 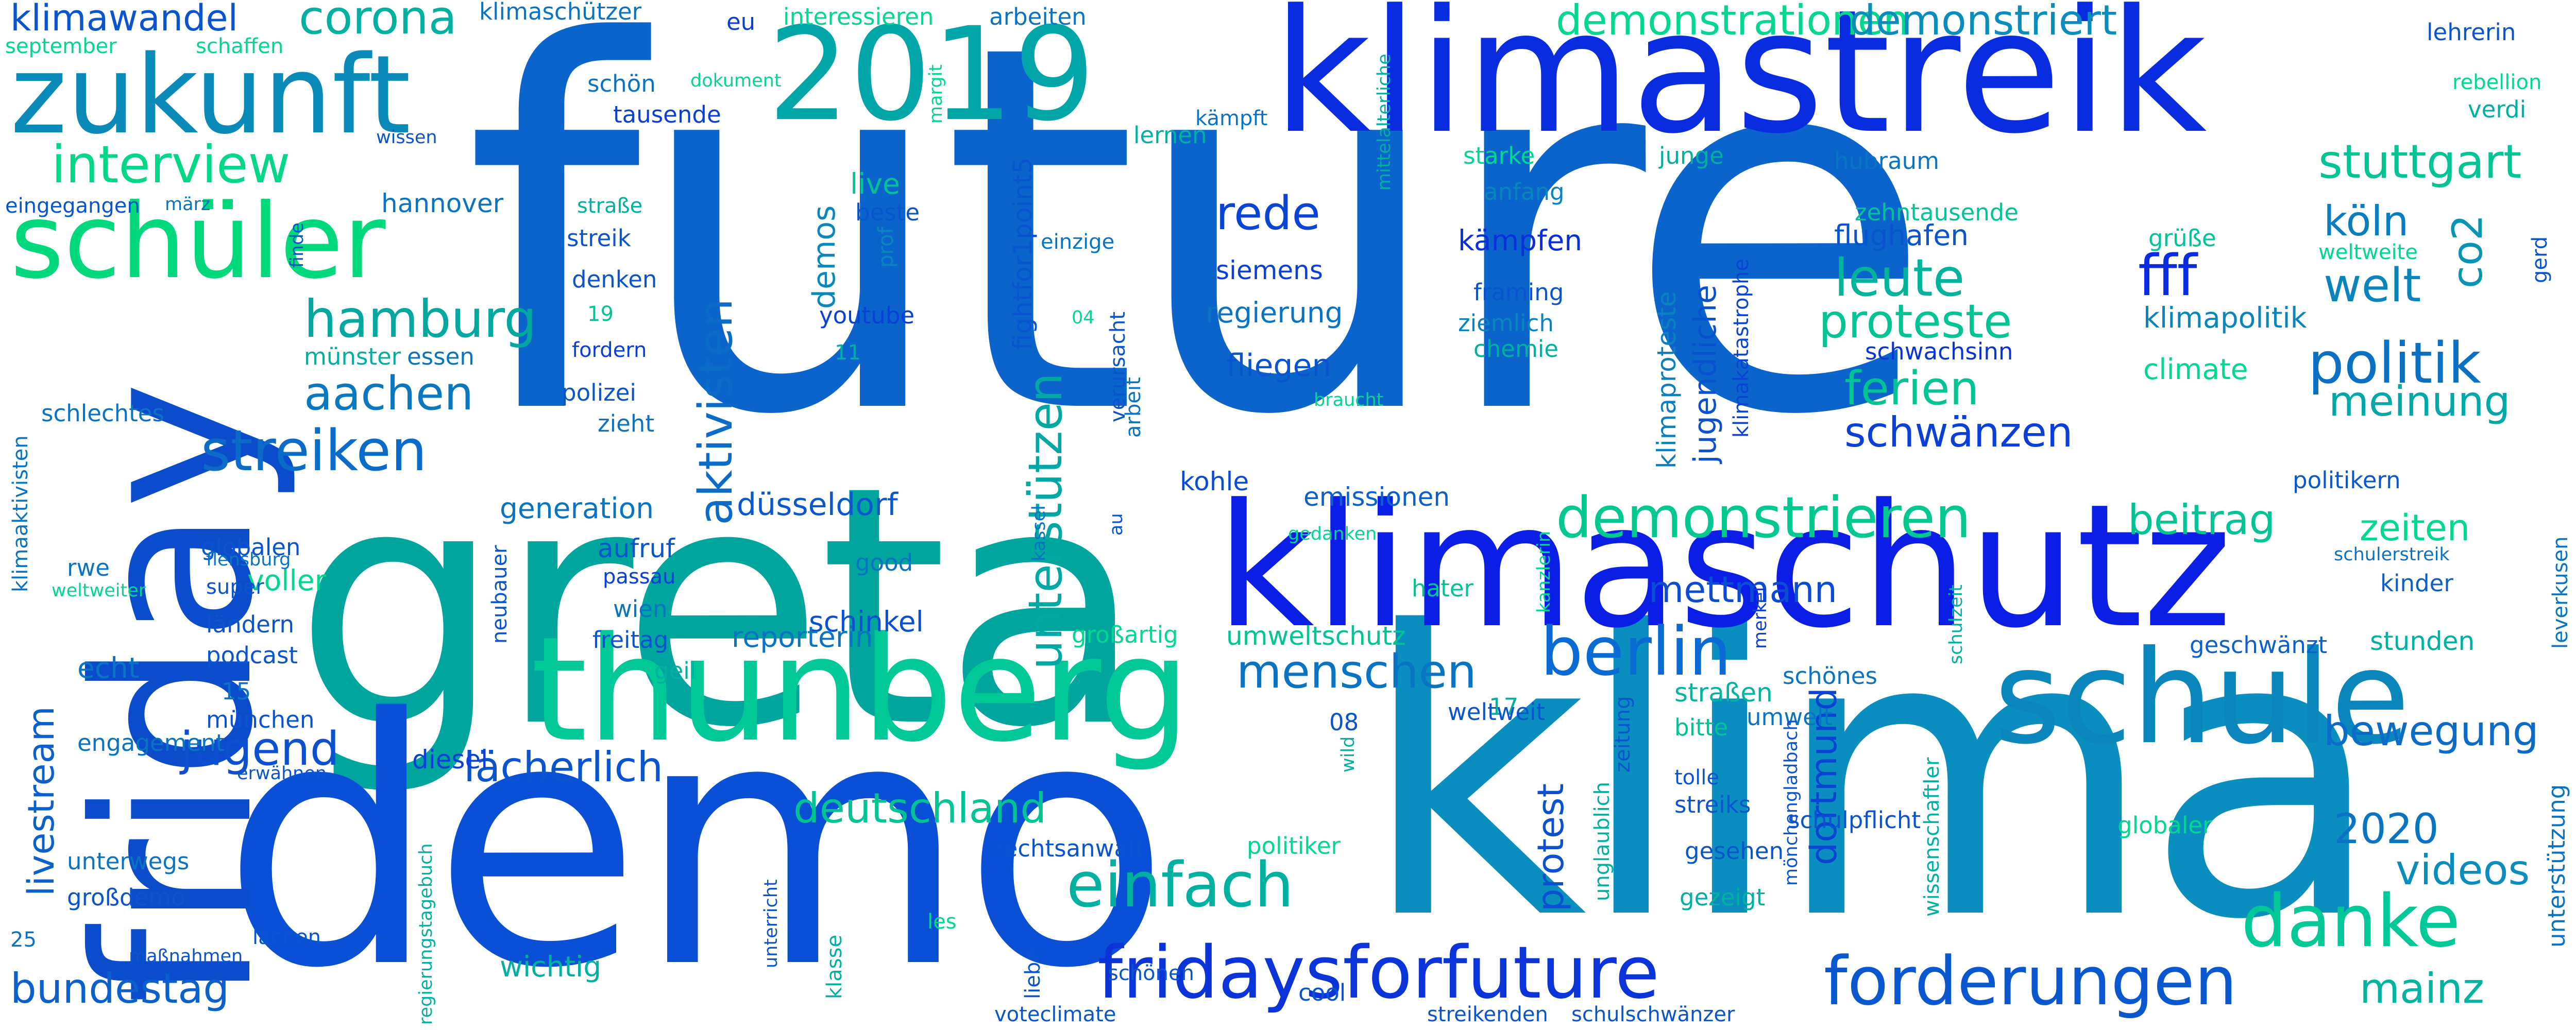 I want to click on word-klimaproteste: klimaproteste, so click(x=1667, y=380).